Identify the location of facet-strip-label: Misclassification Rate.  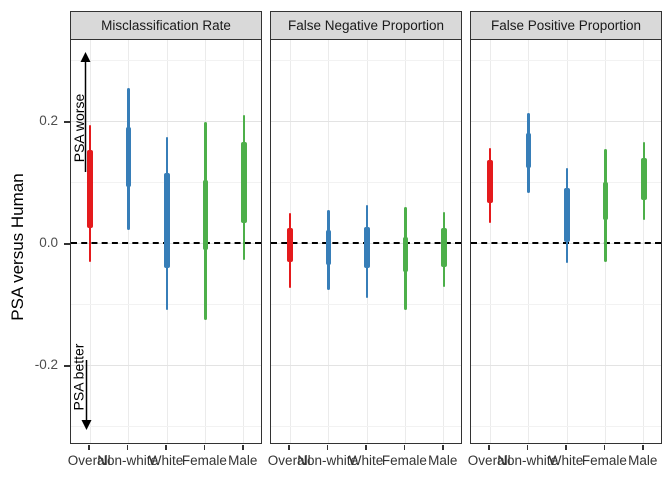
(166, 25).